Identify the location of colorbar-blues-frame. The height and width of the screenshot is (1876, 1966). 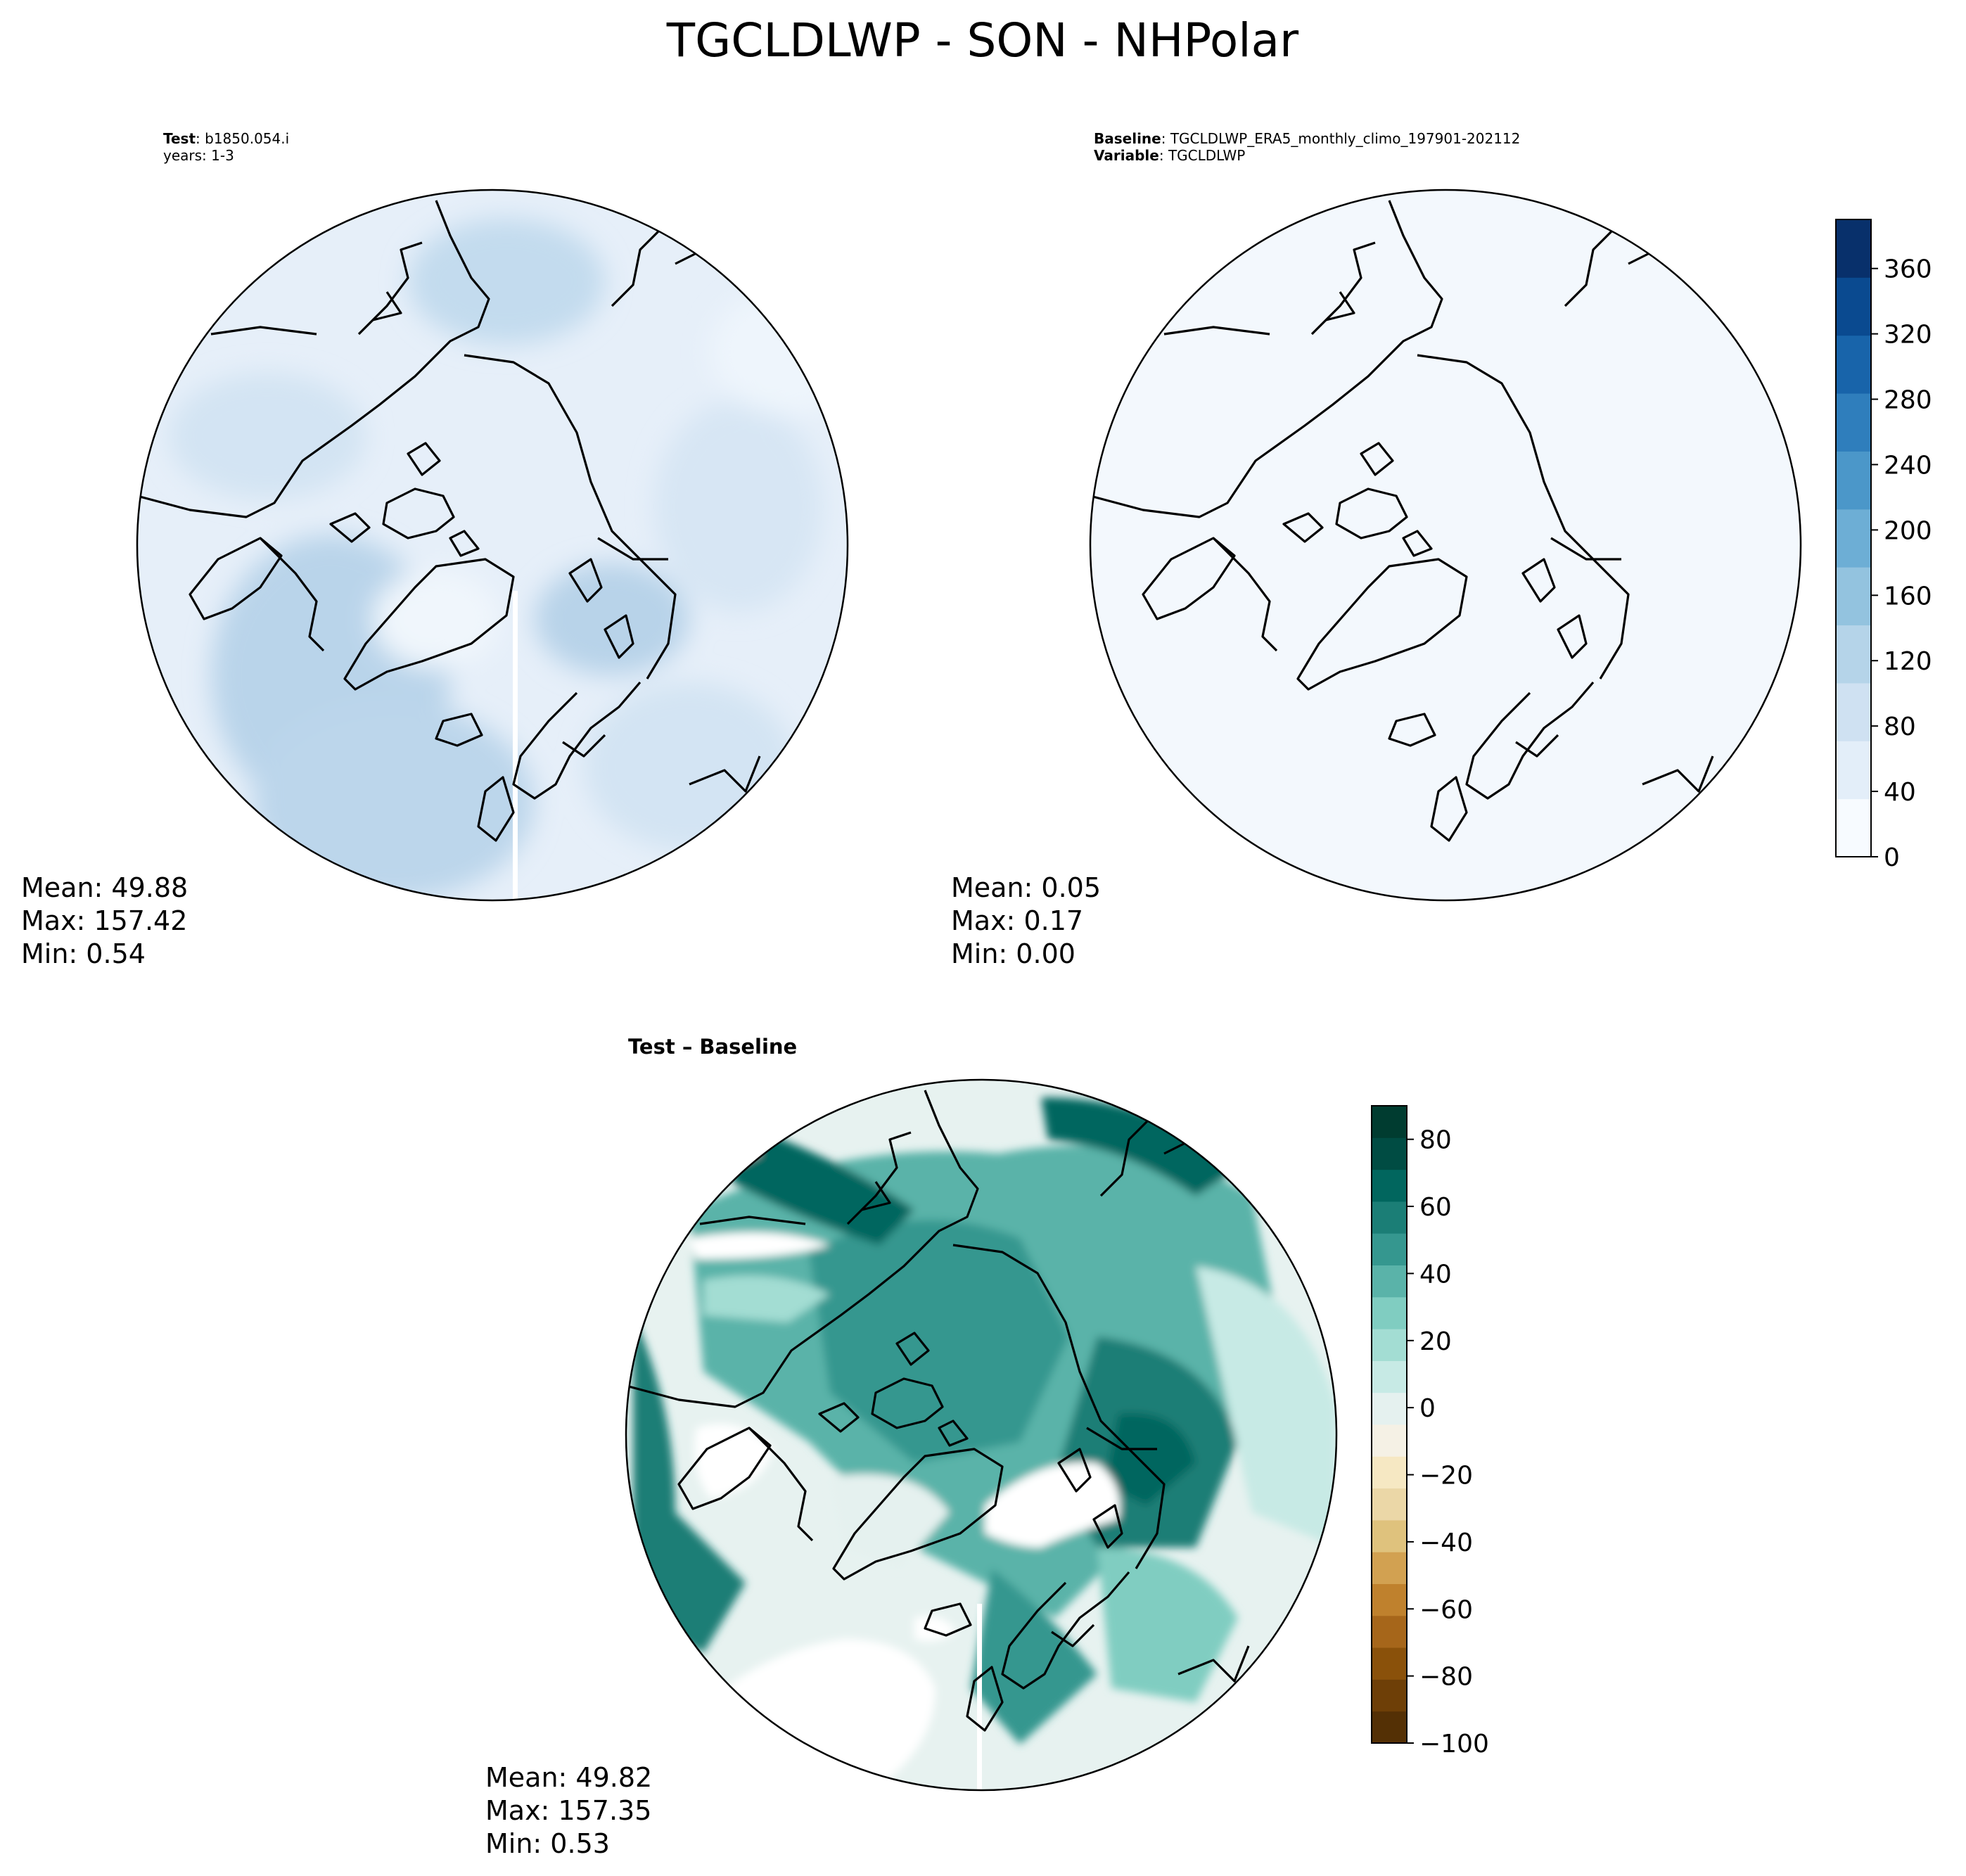
(1853, 538).